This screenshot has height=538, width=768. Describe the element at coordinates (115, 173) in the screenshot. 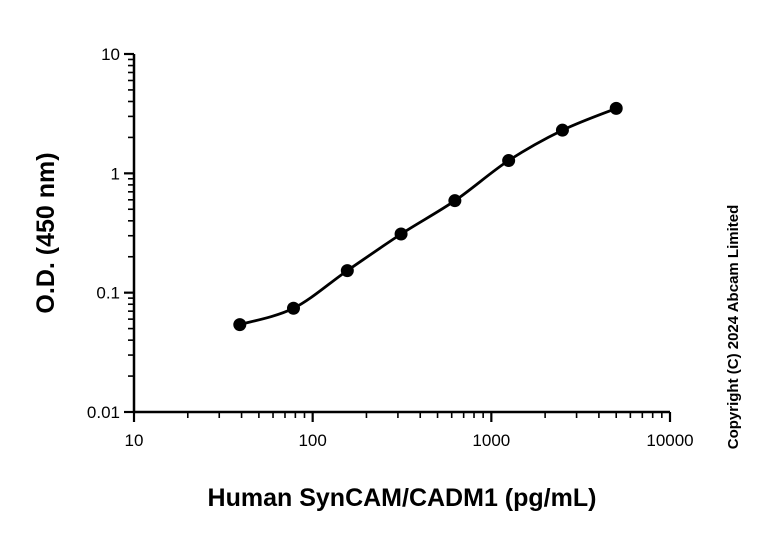

I see `y-tick-label: 1` at that location.